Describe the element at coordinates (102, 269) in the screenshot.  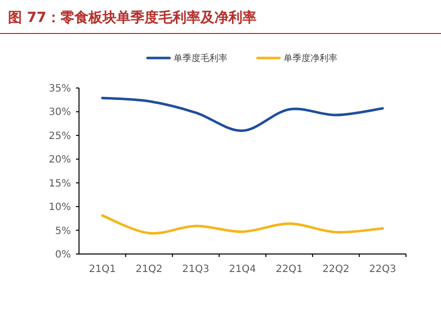
I see `x-tick-label: 21Q1` at that location.